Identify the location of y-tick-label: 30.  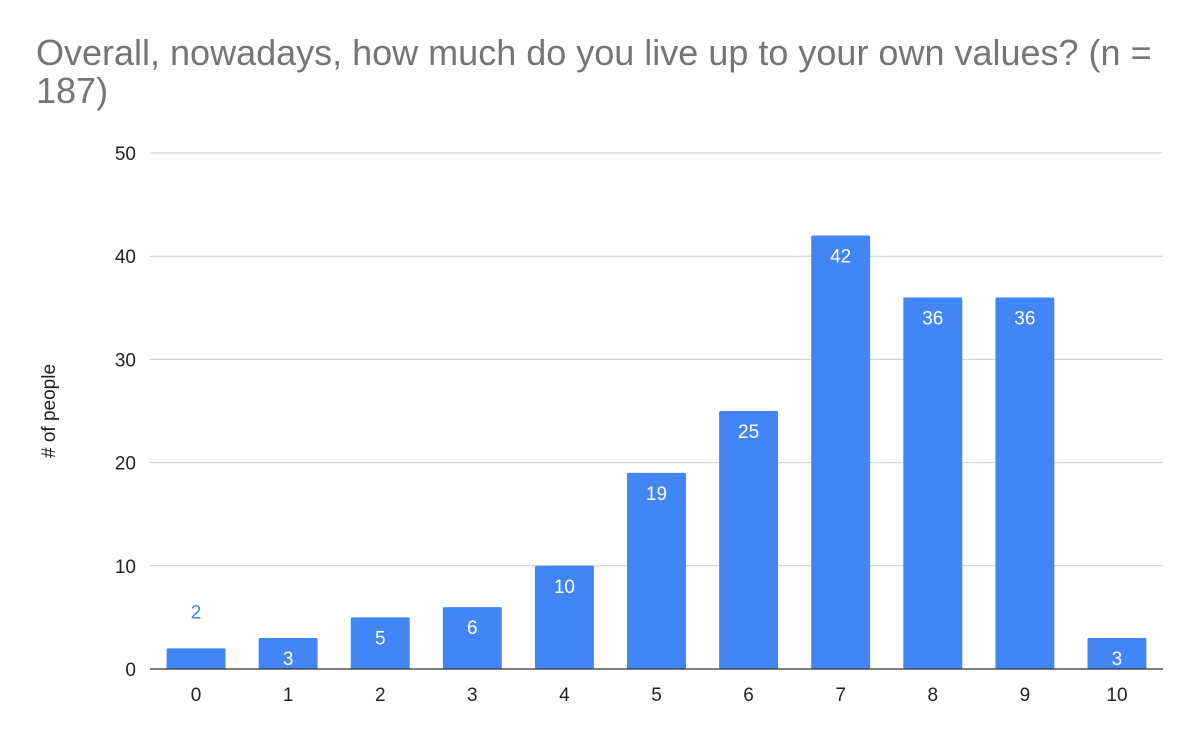
(125, 360).